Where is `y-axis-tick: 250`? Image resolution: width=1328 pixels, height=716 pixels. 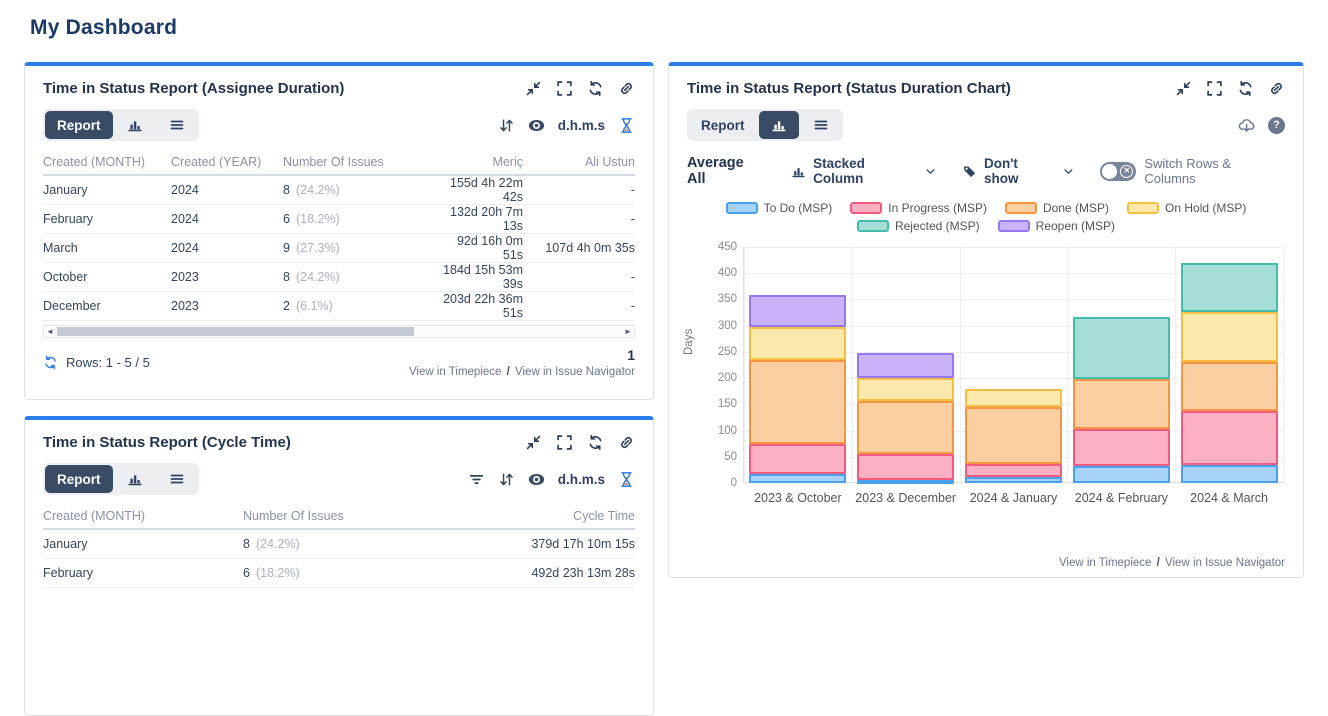
y-axis-tick: 250 is located at coordinates (727, 351).